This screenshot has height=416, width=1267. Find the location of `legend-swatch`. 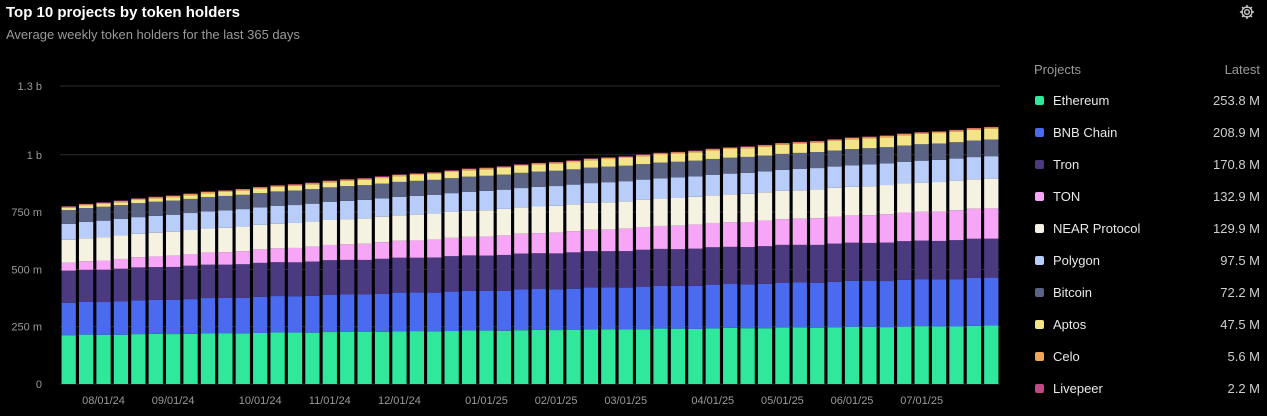

legend-swatch is located at coordinates (1039, 292).